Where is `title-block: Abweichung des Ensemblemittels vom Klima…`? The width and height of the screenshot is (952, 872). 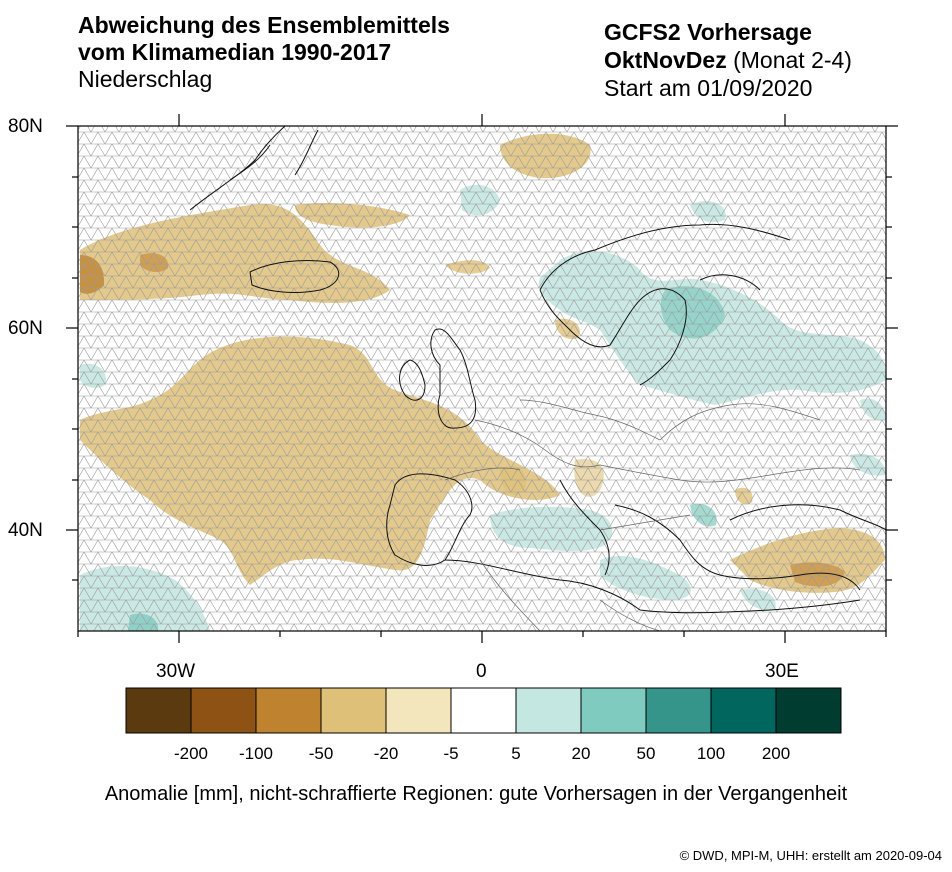 title-block: Abweichung des Ensemblemittels vom Klima… is located at coordinates (264, 52).